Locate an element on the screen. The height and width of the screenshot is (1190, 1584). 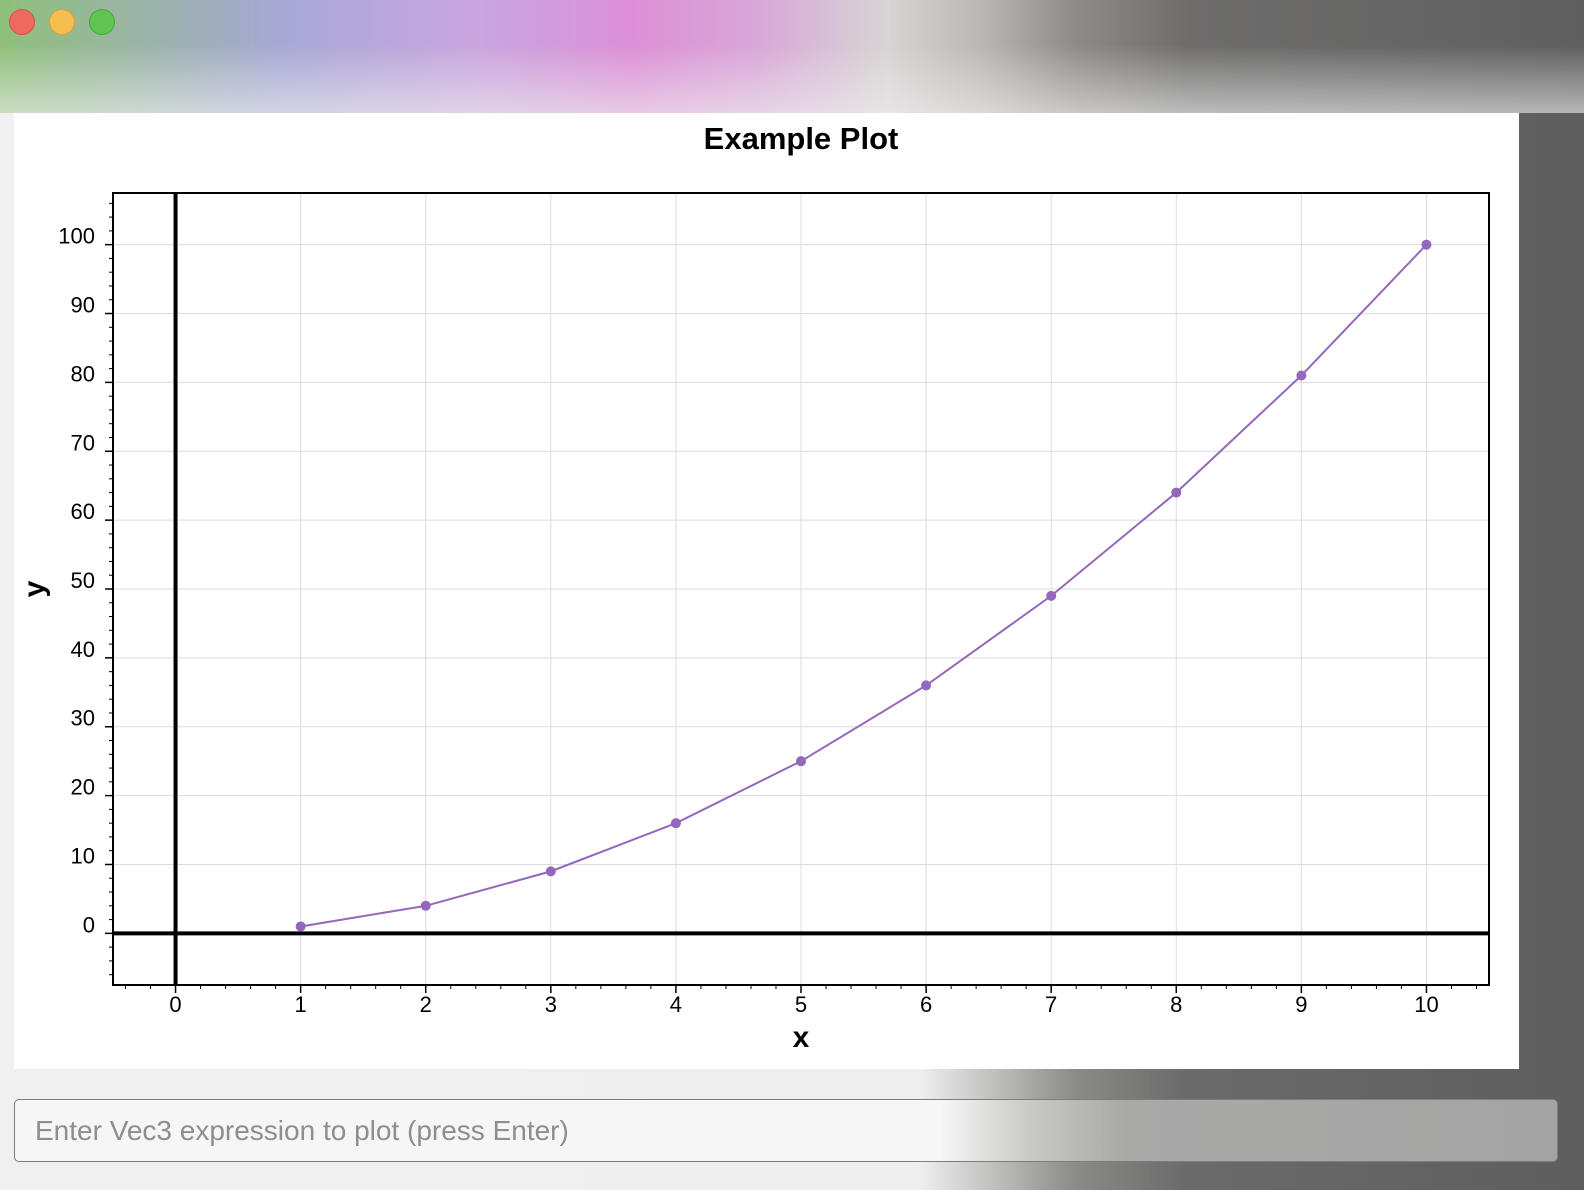
minimize-window-button is located at coordinates (62, 22).